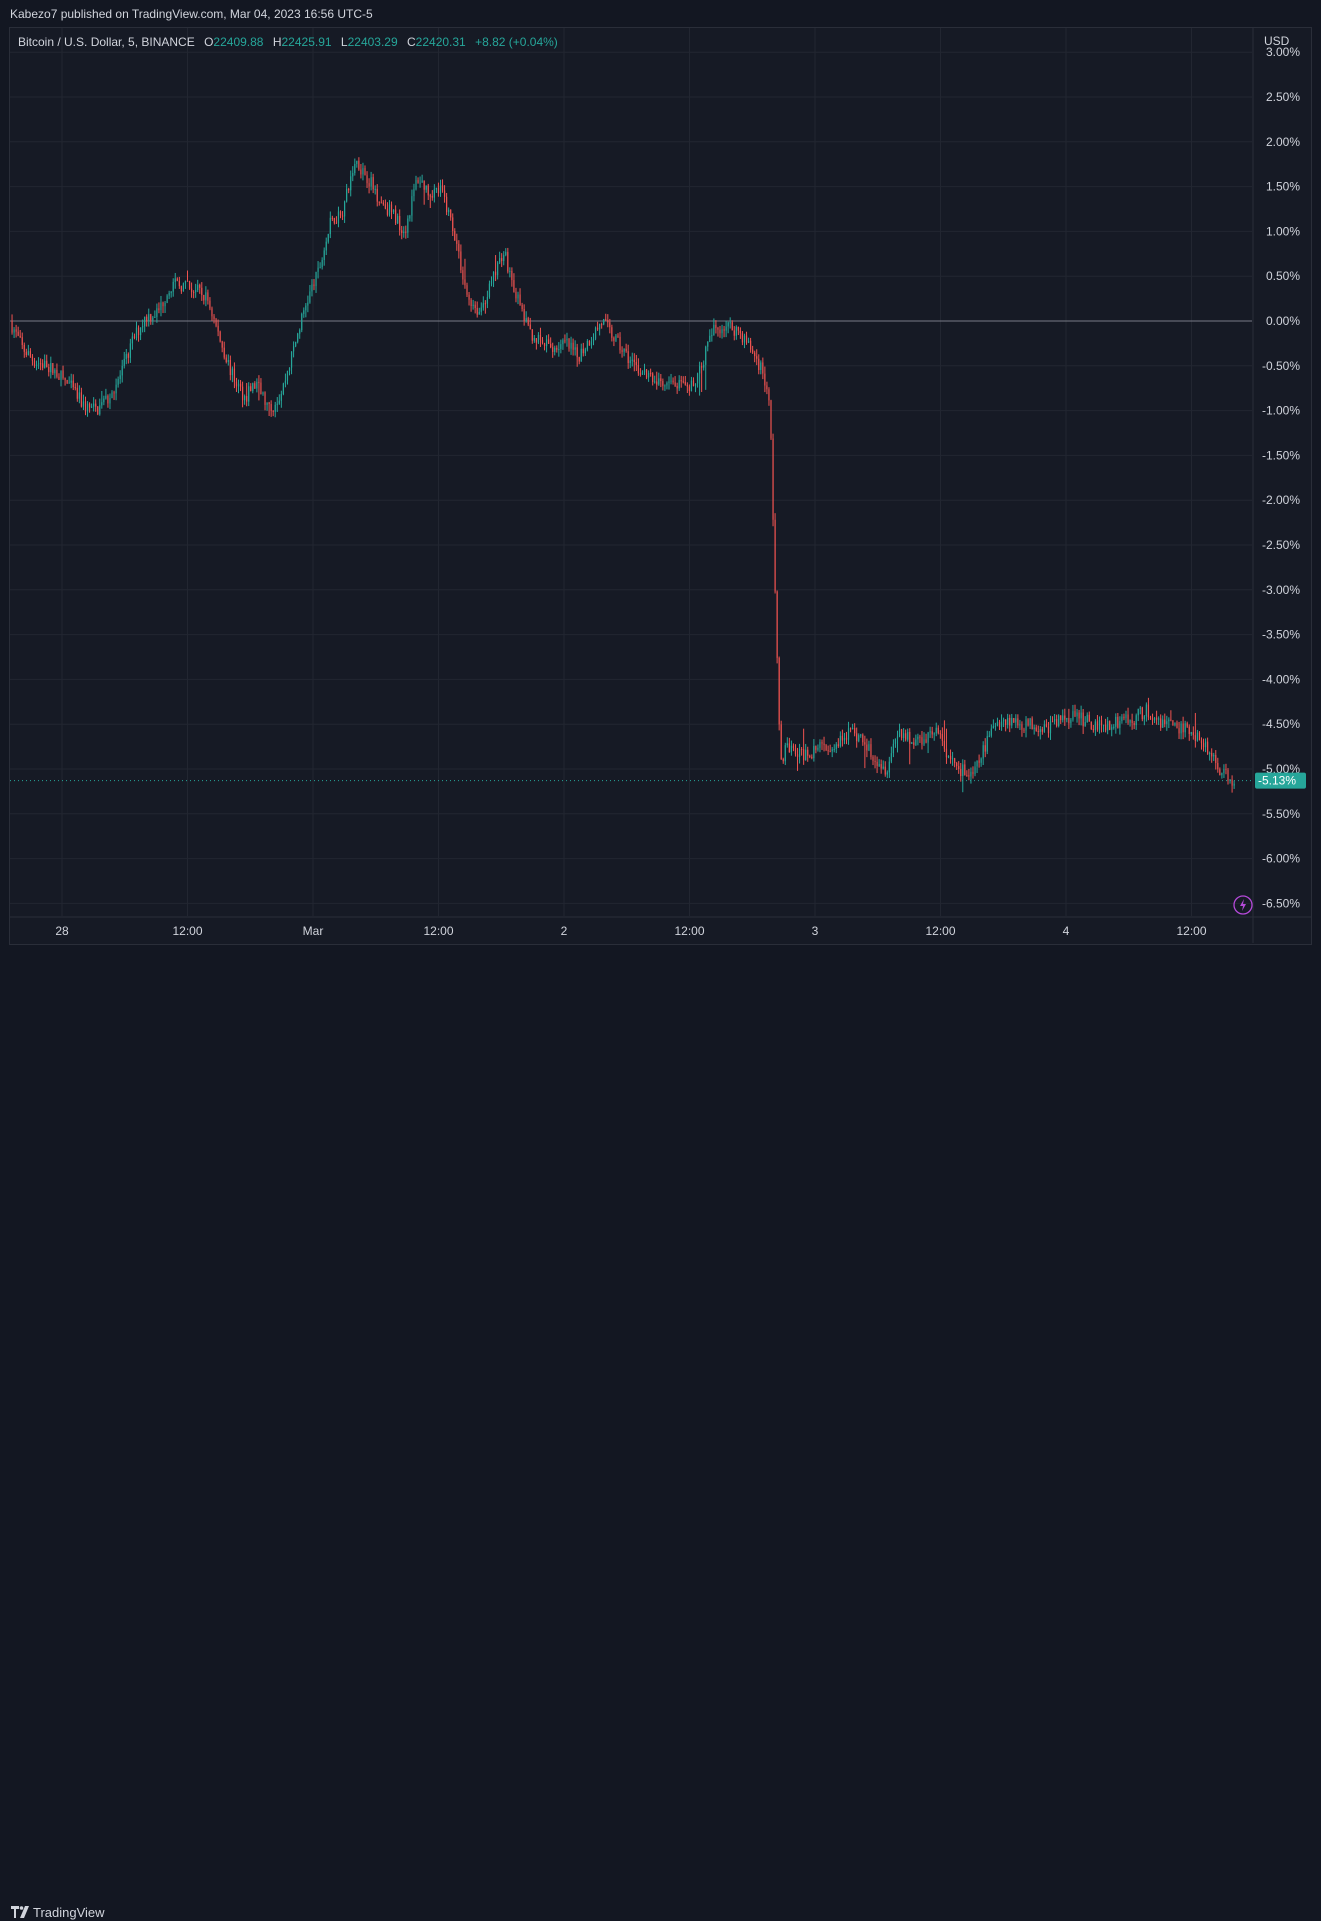 The height and width of the screenshot is (1921, 1321). Describe the element at coordinates (564, 931) in the screenshot. I see `x-tick-label: 2` at that location.